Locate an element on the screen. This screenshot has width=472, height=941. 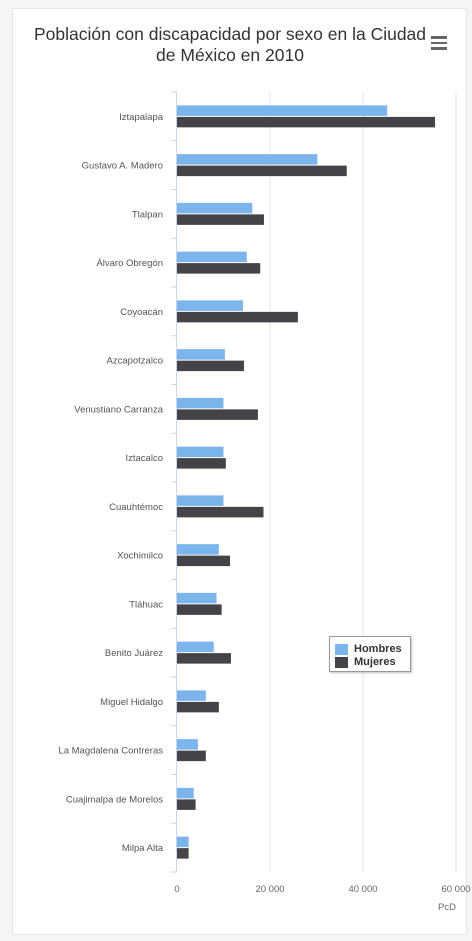
category-label-benito-juarez: Benito Juárez is located at coordinates (134, 653).